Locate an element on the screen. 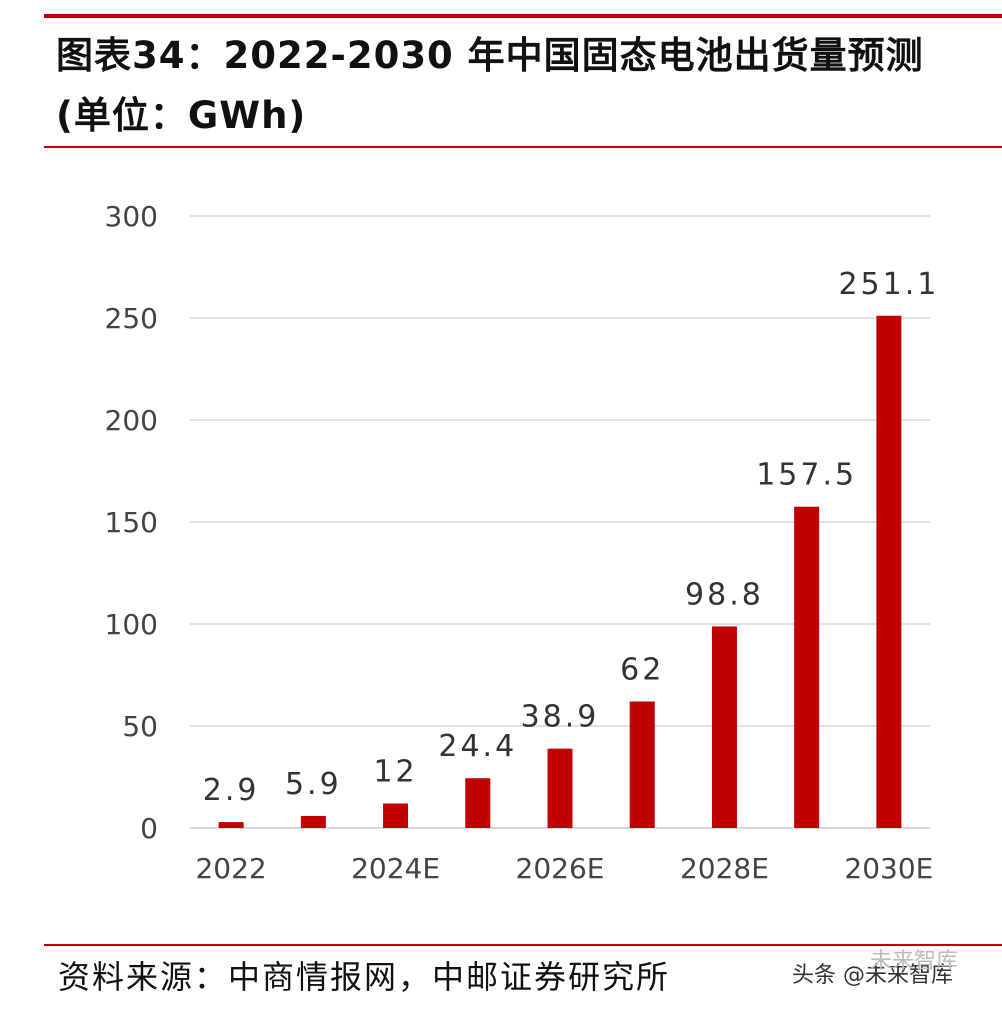 The width and height of the screenshot is (1002, 1012). watermark-text: 头条 @未来智库 is located at coordinates (872, 975).